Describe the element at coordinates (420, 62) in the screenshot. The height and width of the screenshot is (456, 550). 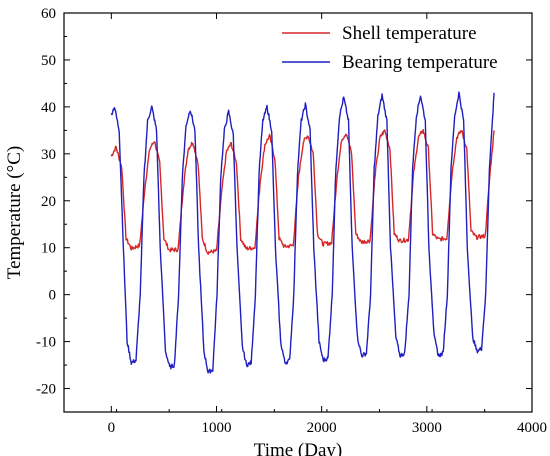
I see `legend-label: Bearing temperature` at that location.